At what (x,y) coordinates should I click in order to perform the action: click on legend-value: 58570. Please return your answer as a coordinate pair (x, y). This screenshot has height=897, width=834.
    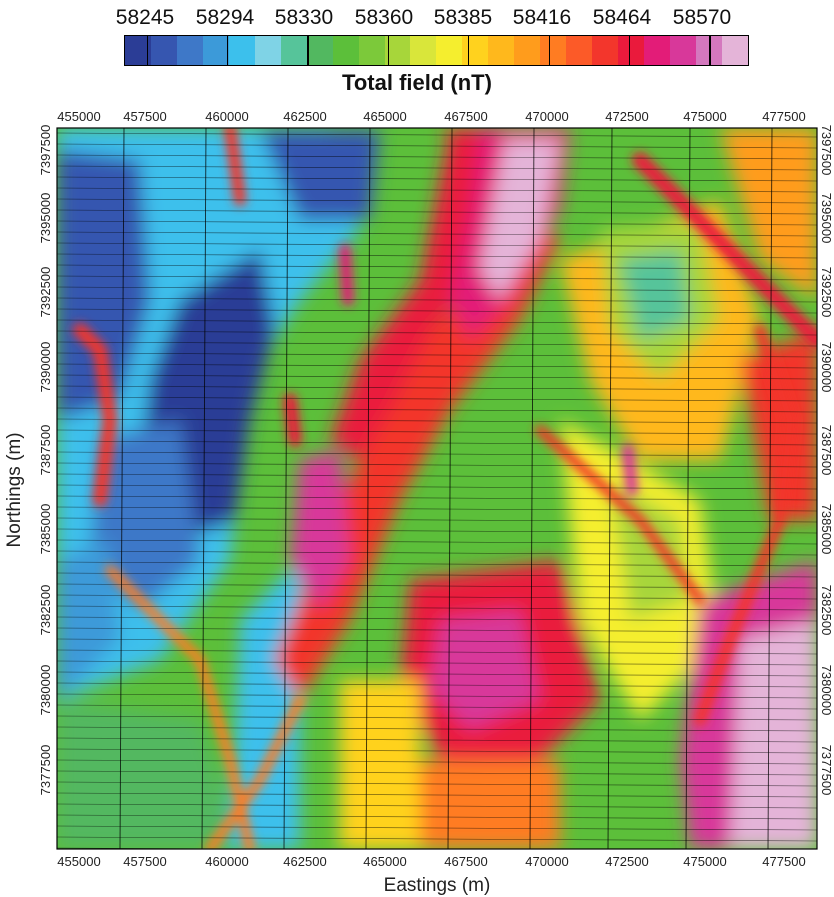
    Looking at the image, I should click on (702, 17).